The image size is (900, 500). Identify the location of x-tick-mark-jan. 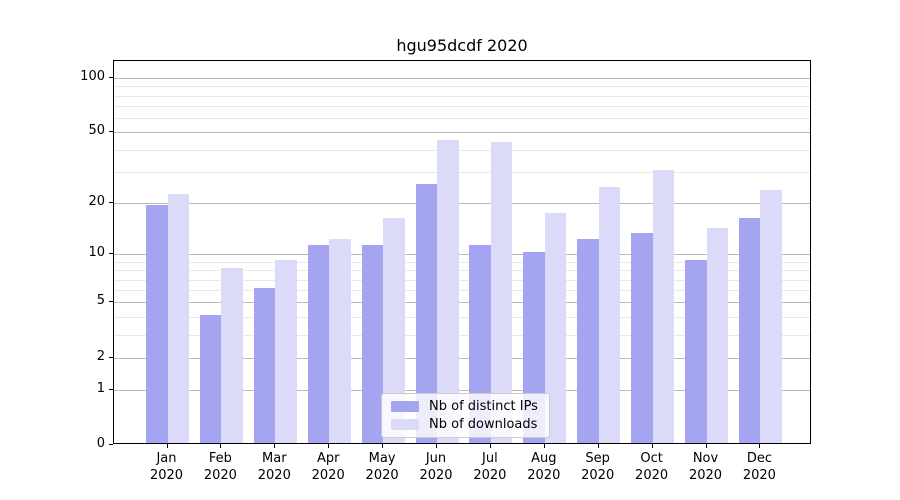
(167, 446).